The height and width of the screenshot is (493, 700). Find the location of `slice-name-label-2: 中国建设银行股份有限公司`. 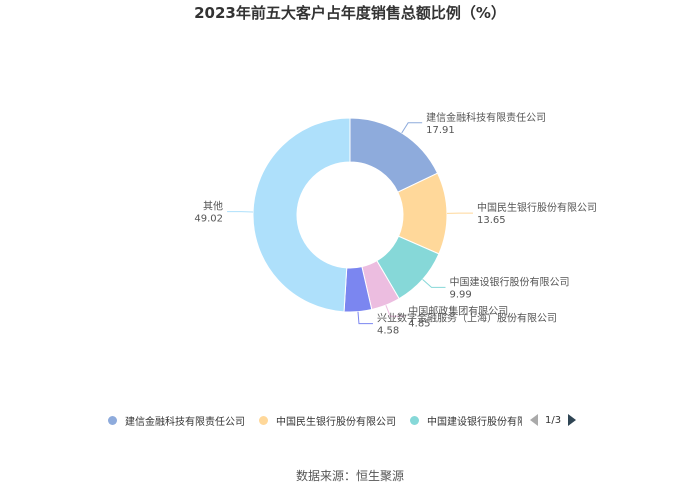

slice-name-label-2: 中国建设银行股份有限公司 is located at coordinates (510, 281).